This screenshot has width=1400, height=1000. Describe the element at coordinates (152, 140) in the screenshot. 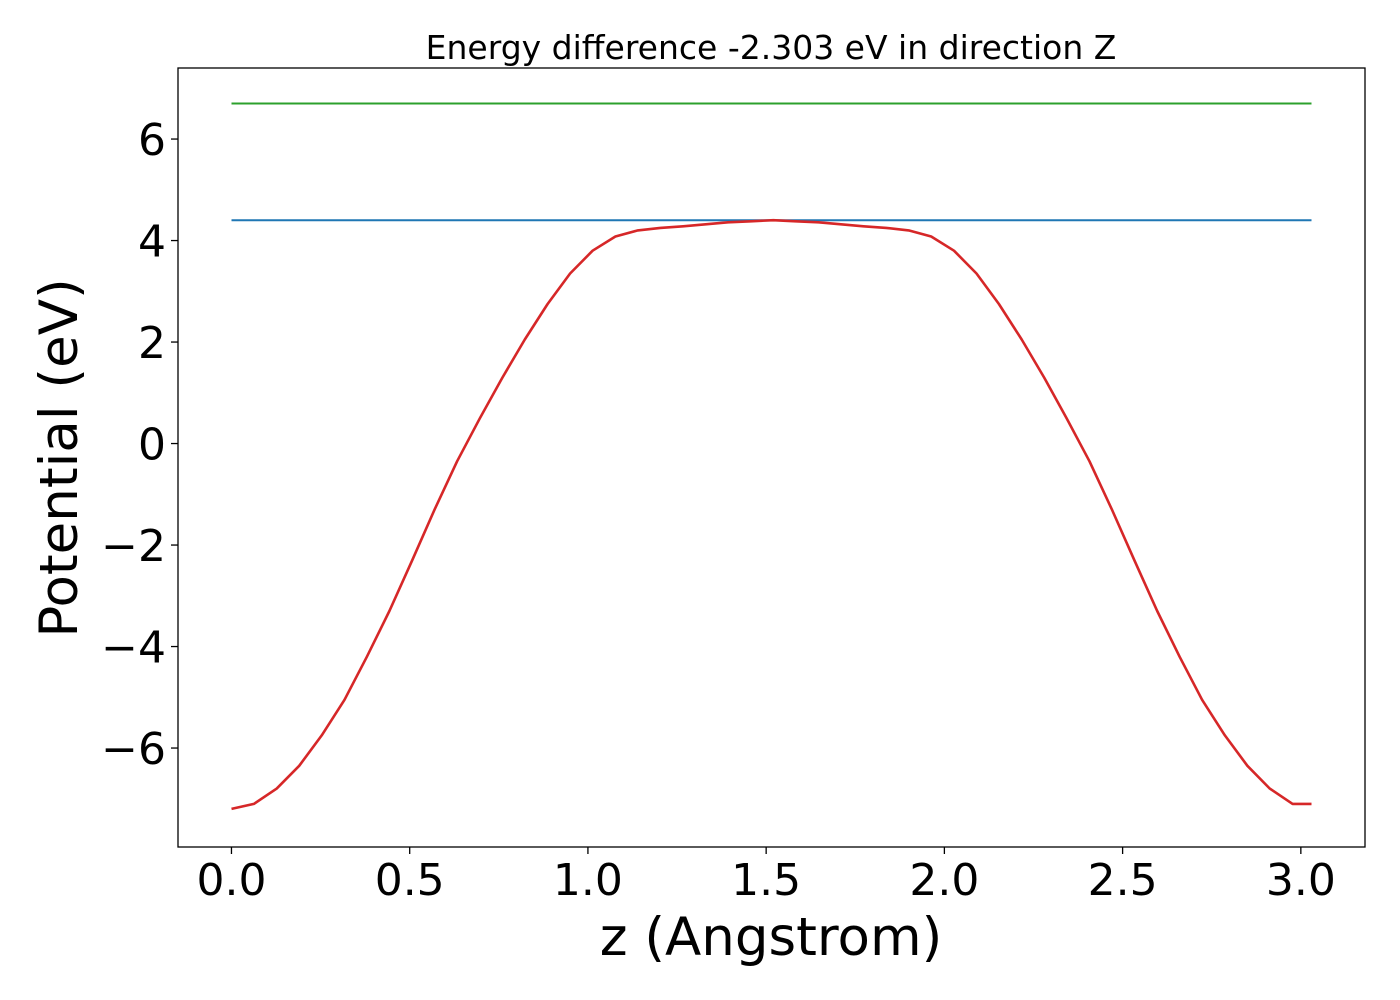

I see `y-tick-label: 6` at that location.